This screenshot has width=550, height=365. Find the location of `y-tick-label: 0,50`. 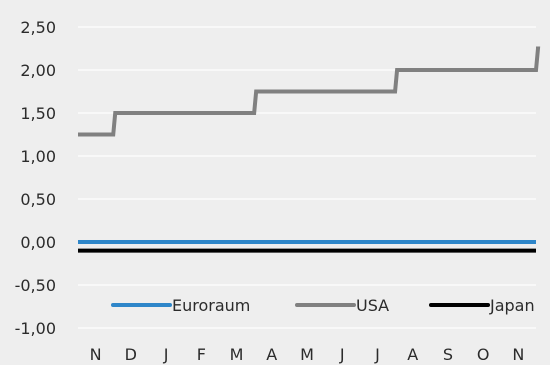

y-tick-label: 0,50 is located at coordinates (38, 199).